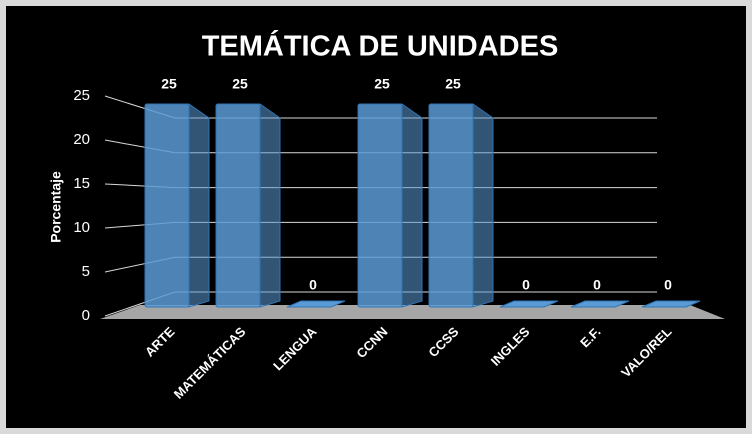 The image size is (752, 434). Describe the element at coordinates (86, 315) in the screenshot. I see `y-tick-label: 0` at that location.